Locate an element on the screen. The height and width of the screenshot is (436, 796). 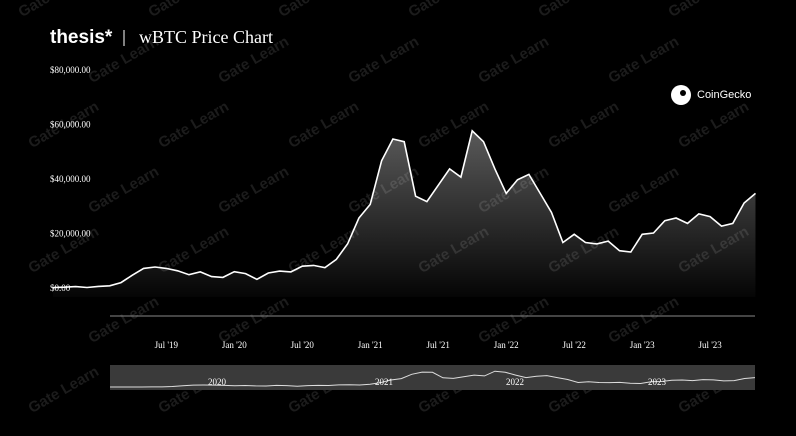
x-tick-label: Jul '22 is located at coordinates (573, 345).